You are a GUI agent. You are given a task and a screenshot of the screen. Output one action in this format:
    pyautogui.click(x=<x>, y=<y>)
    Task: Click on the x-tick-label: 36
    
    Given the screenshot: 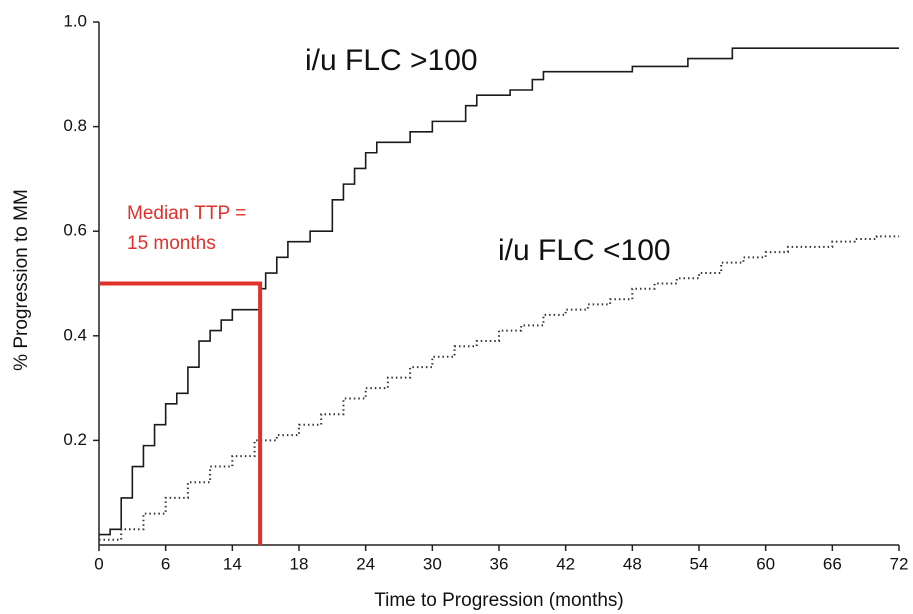 What is the action you would take?
    pyautogui.click(x=499, y=563)
    